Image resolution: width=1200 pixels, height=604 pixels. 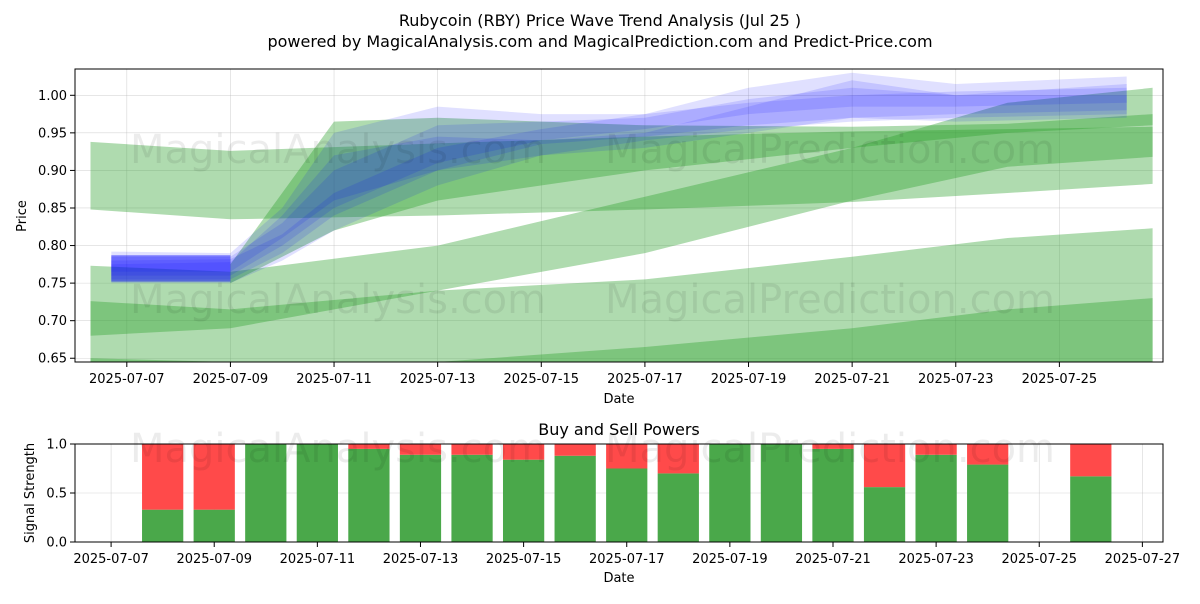 I want to click on watermark-prediction-bottom: MagicalPrediction.com, so click(x=830, y=449).